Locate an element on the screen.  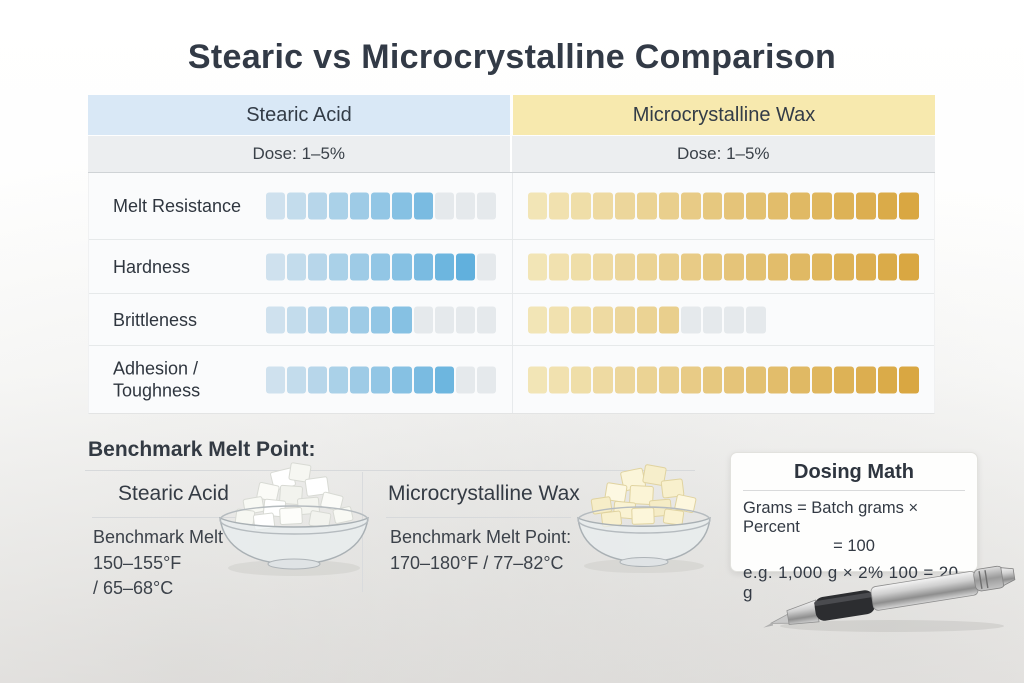
table-row: Hardness is located at coordinates (511, 267).